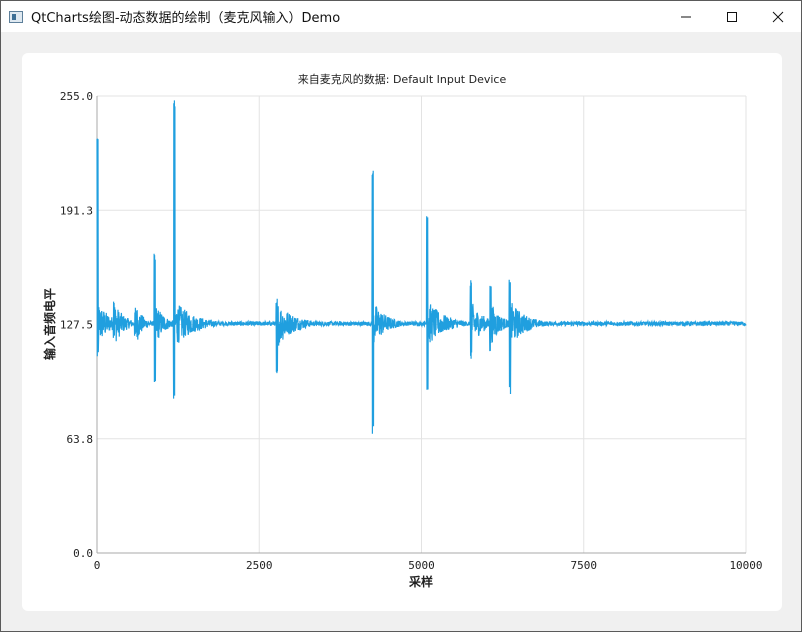 The width and height of the screenshot is (802, 632). I want to click on maximize-icon, so click(732, 16).